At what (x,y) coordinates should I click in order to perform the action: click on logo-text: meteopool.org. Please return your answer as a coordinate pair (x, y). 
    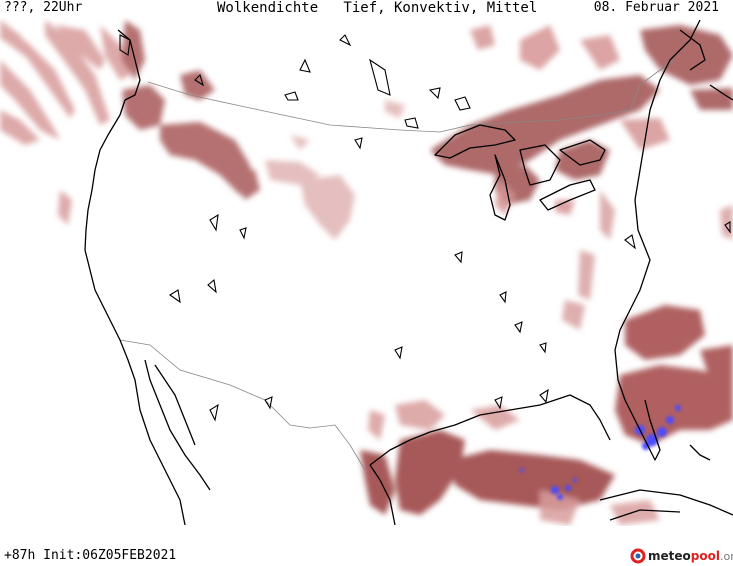
    Looking at the image, I should click on (690, 556).